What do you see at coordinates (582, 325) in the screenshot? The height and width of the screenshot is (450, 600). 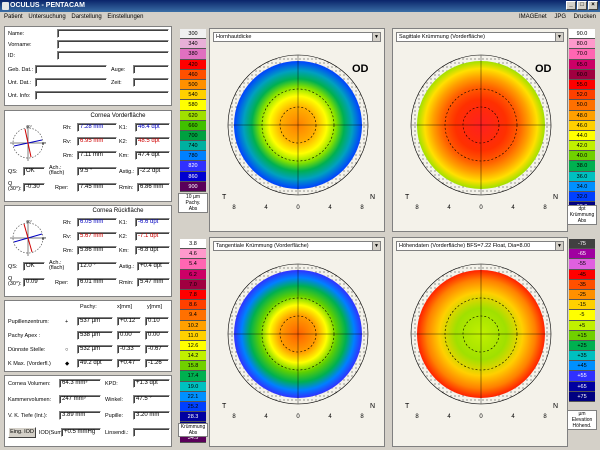 I see `scale-step: +5` at bounding box center [582, 325].